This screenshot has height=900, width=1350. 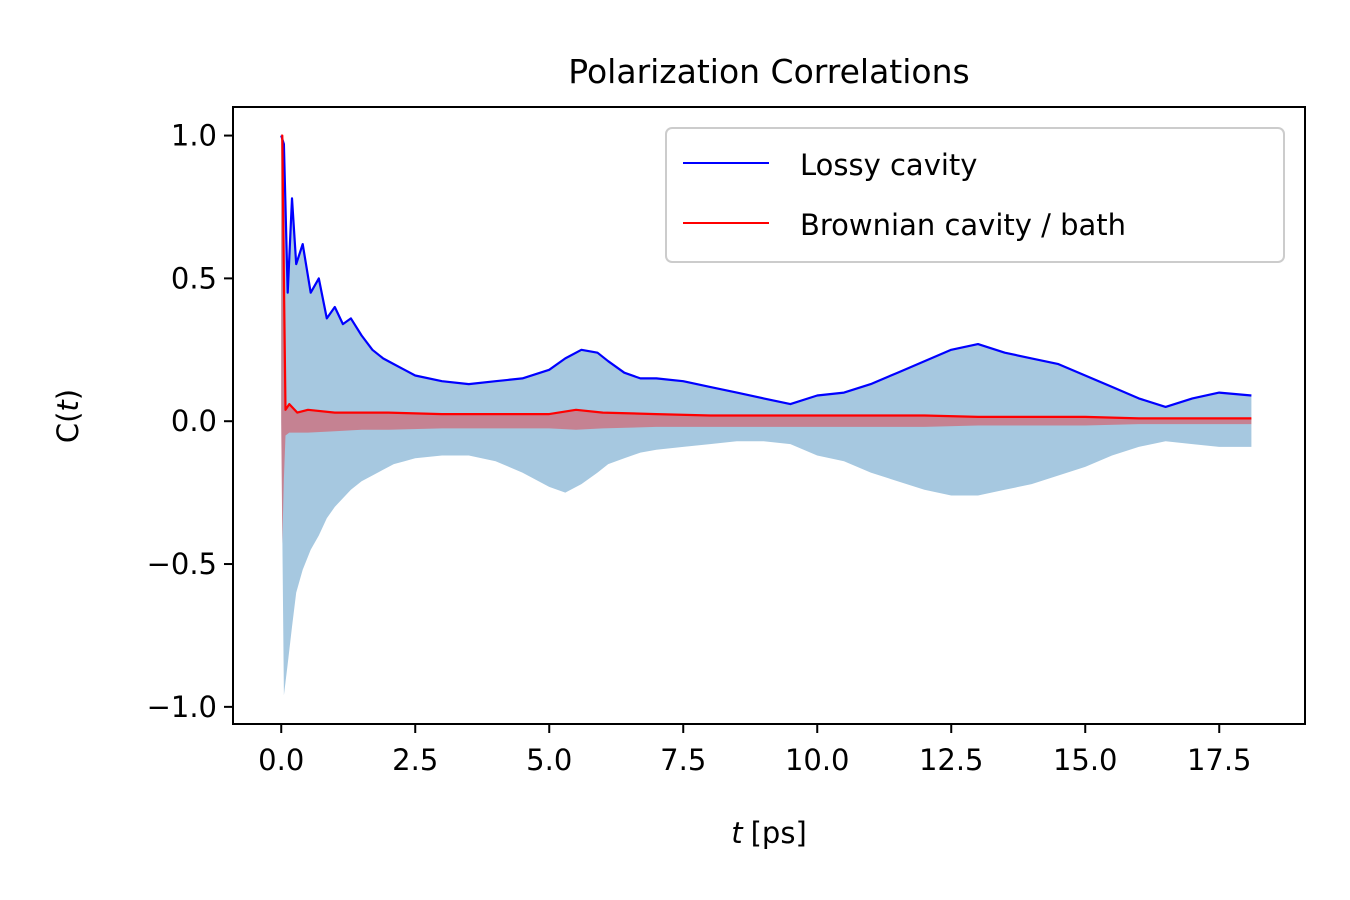 I want to click on legend-box, so click(x=975, y=195).